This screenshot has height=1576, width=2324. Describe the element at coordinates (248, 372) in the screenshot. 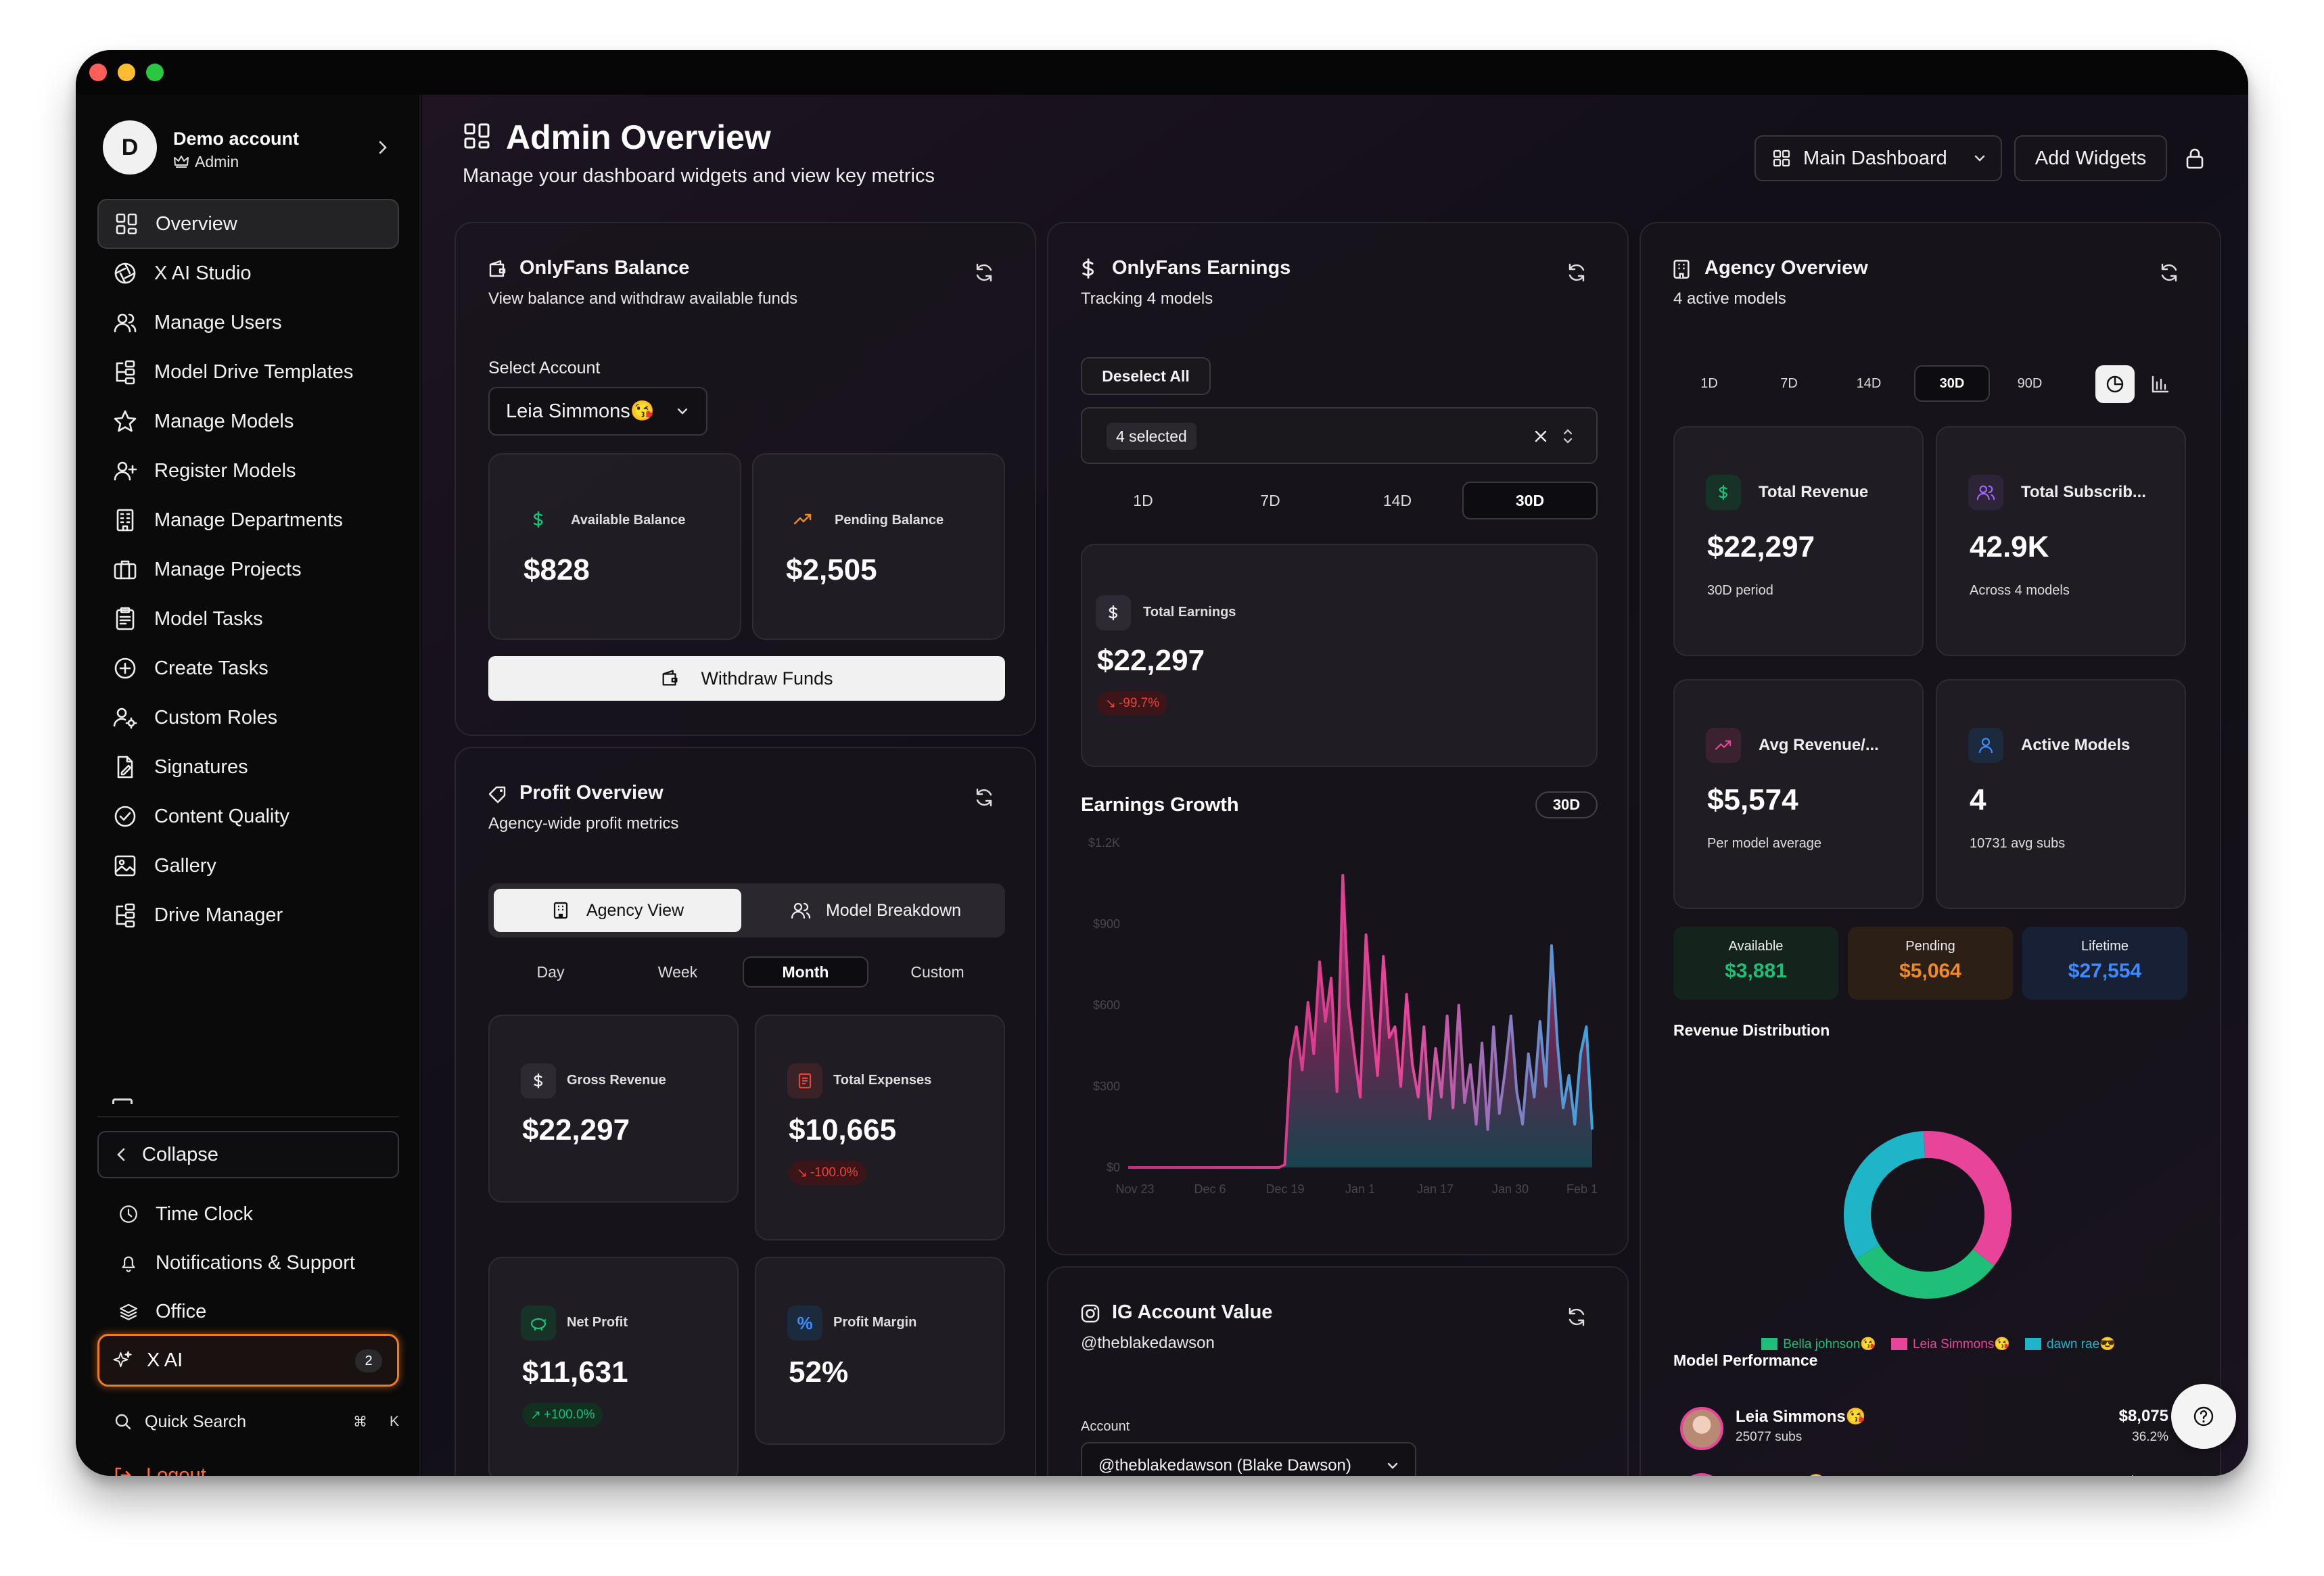

I see `sidebar-item-model-drive-templates: Model Drive Templates` at that location.